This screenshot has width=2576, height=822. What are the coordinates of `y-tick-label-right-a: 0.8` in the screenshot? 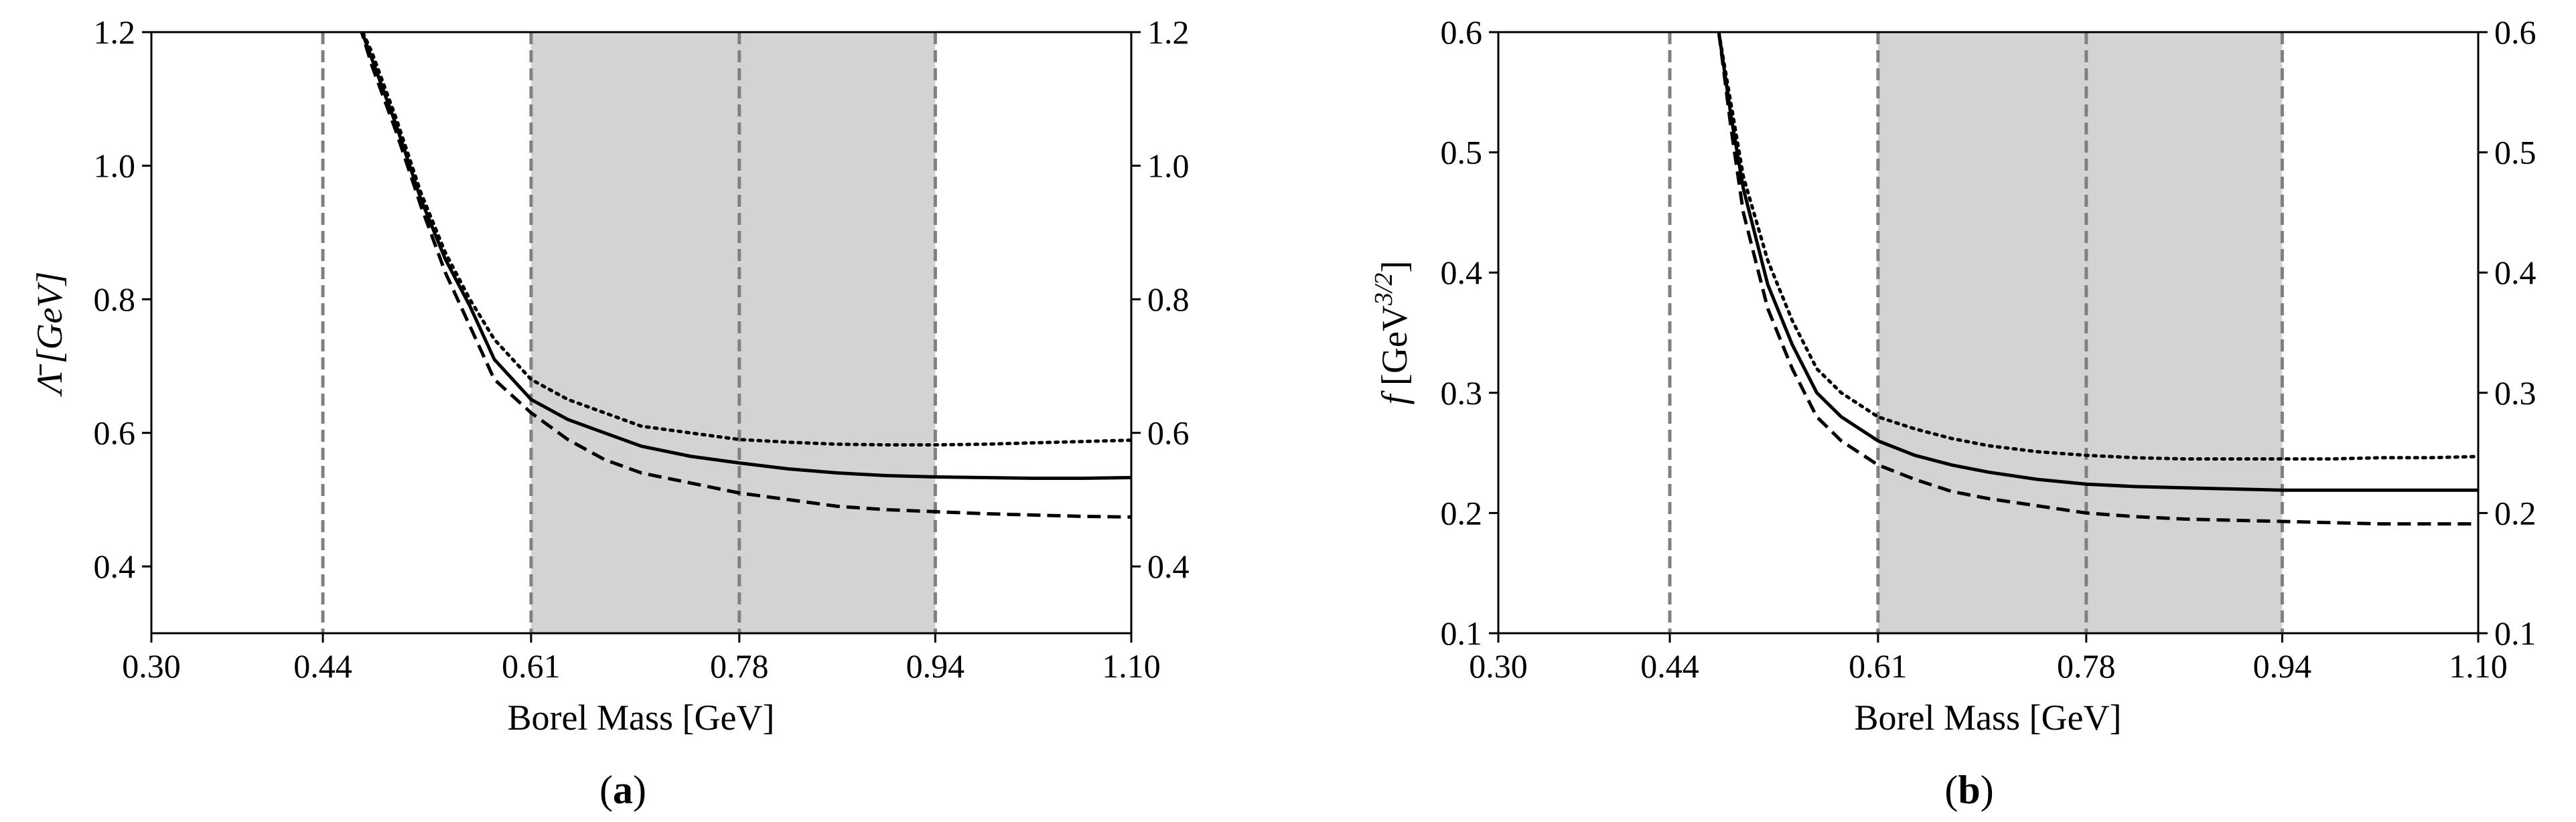 It's located at (1168, 299).